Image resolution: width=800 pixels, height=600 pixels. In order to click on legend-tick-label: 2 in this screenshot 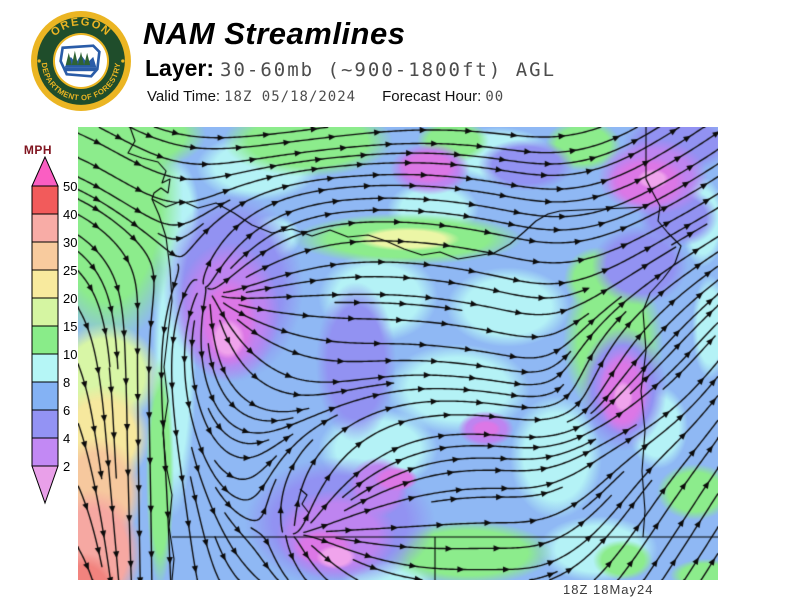, I will do `click(66, 466)`.